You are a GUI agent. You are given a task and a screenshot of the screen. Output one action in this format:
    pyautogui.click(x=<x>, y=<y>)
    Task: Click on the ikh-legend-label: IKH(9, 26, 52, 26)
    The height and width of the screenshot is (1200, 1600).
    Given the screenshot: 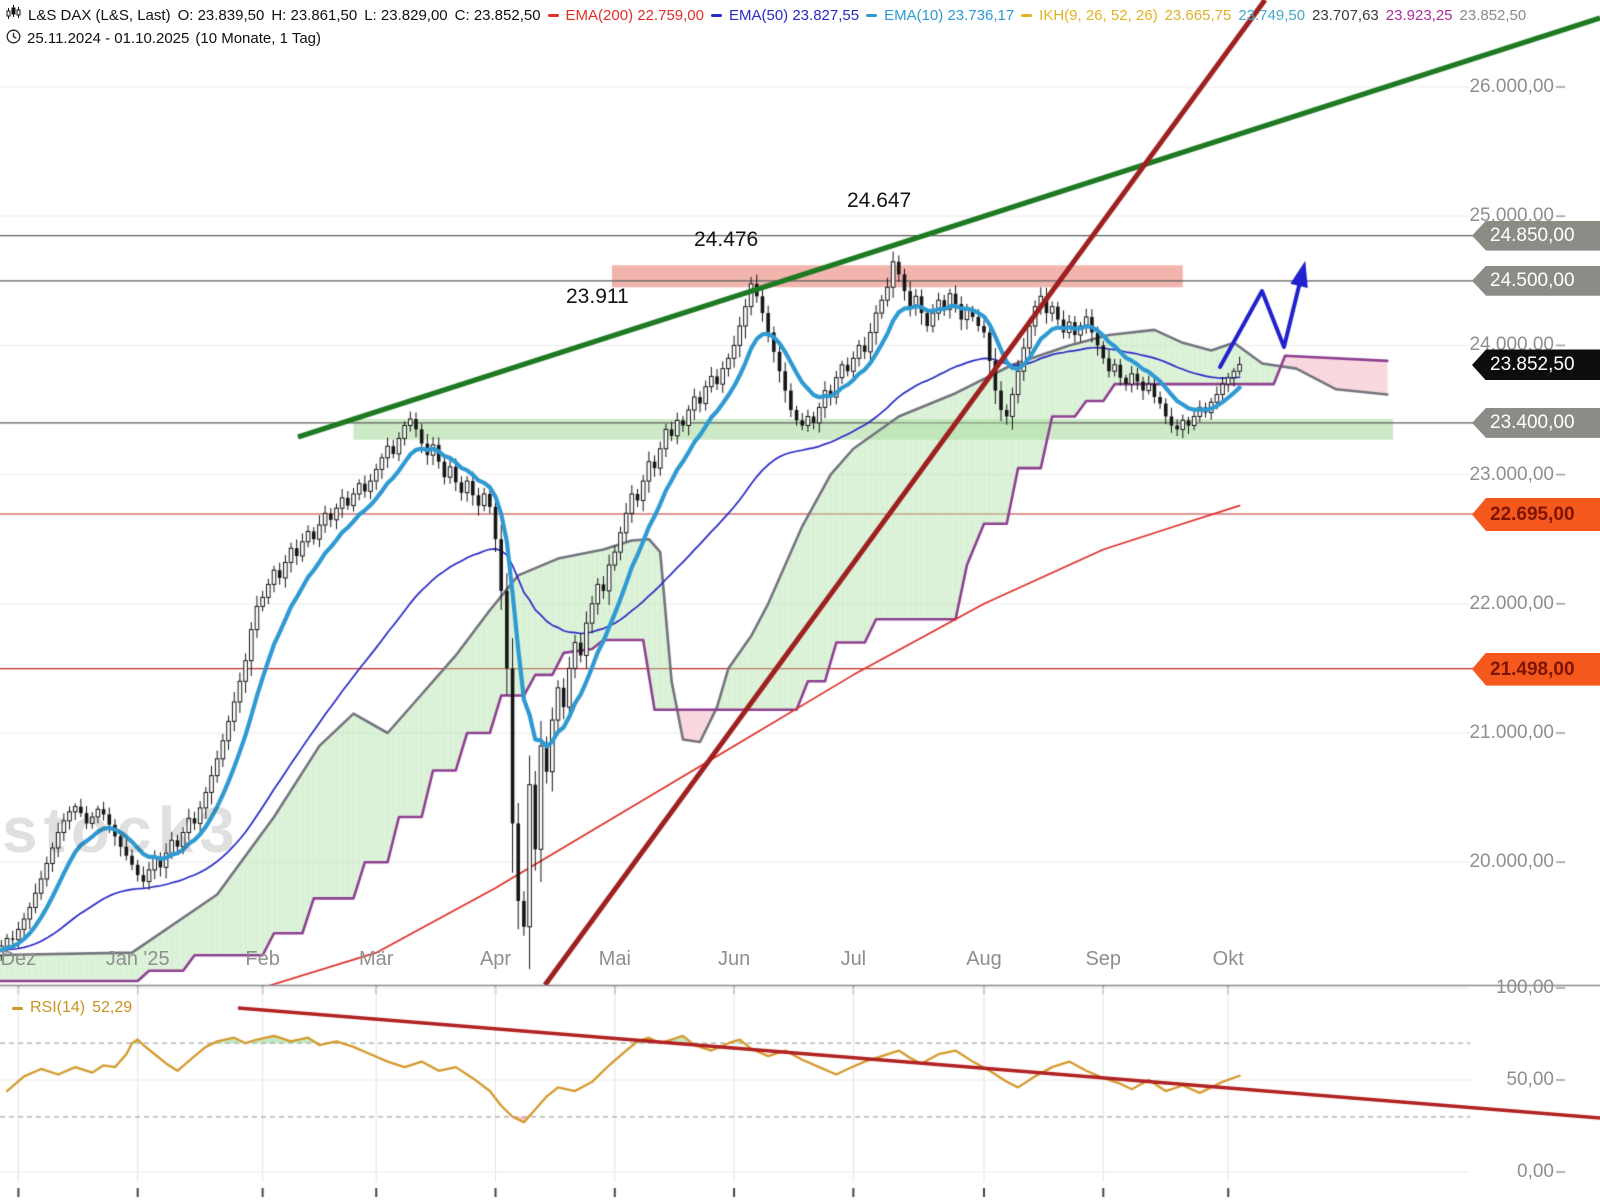 What is the action you would take?
    pyautogui.click(x=1098, y=15)
    